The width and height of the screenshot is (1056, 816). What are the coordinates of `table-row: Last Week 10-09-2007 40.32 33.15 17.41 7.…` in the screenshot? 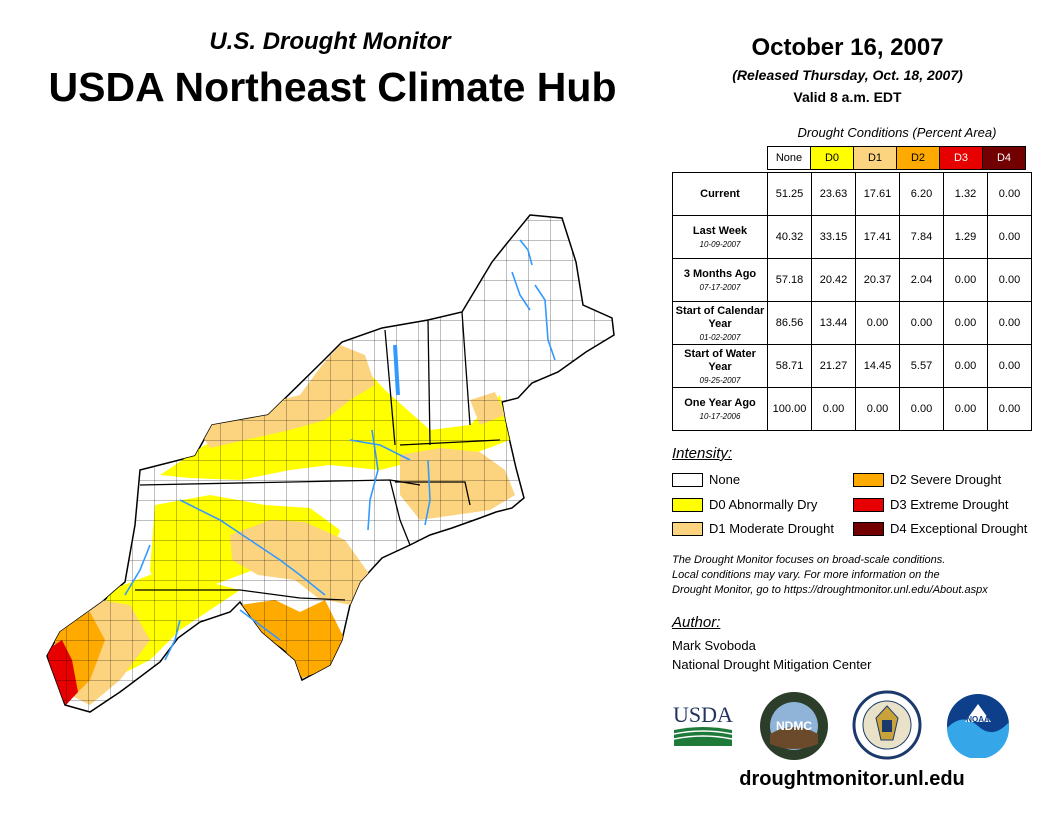 It's located at (852, 237).